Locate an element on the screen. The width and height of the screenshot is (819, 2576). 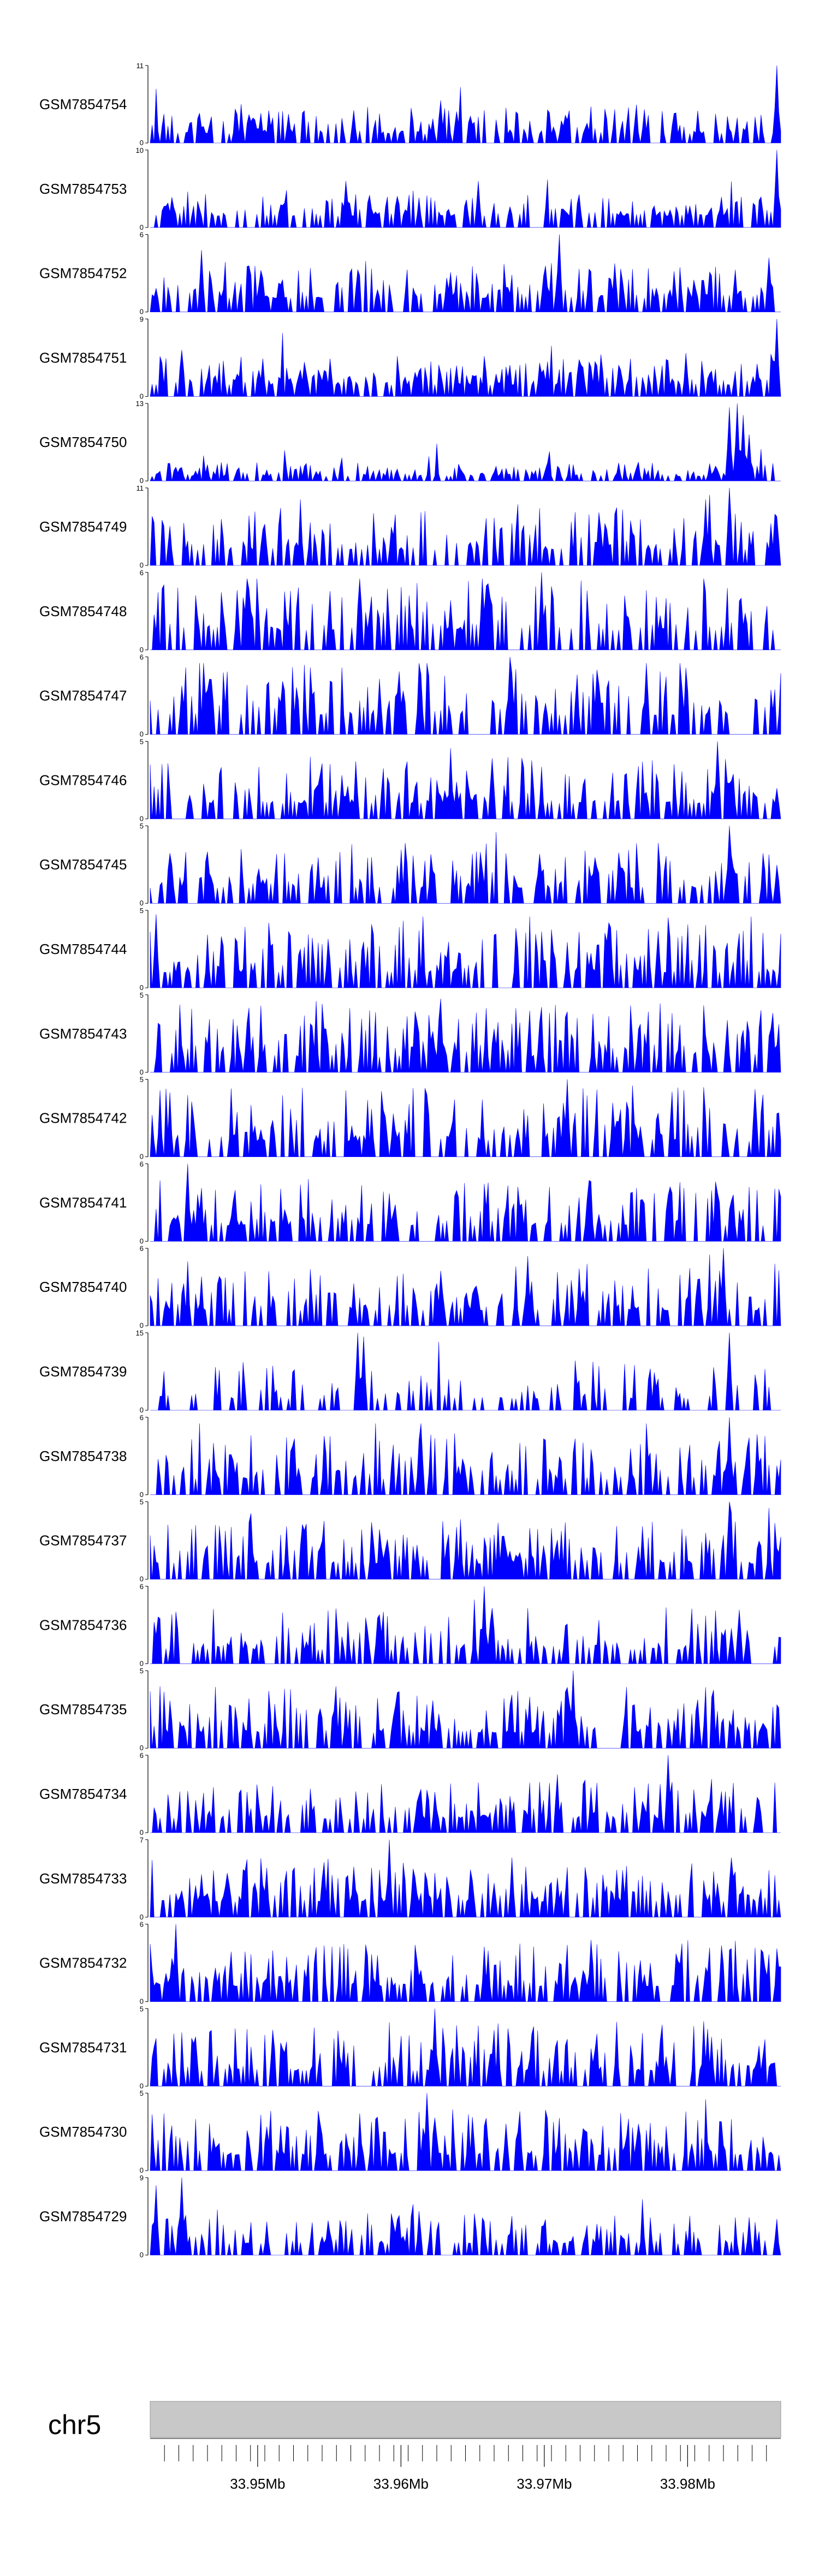
track-label: GSM7854750 is located at coordinates (83, 442).